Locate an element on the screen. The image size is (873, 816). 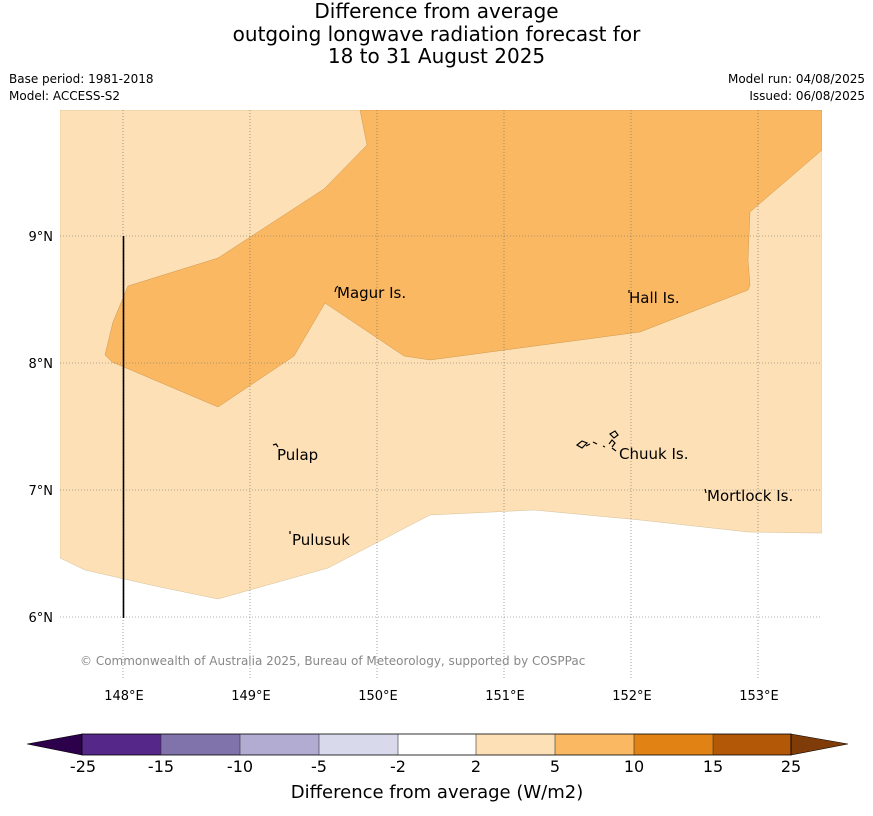
place-hall: Hall Is. is located at coordinates (654, 298).